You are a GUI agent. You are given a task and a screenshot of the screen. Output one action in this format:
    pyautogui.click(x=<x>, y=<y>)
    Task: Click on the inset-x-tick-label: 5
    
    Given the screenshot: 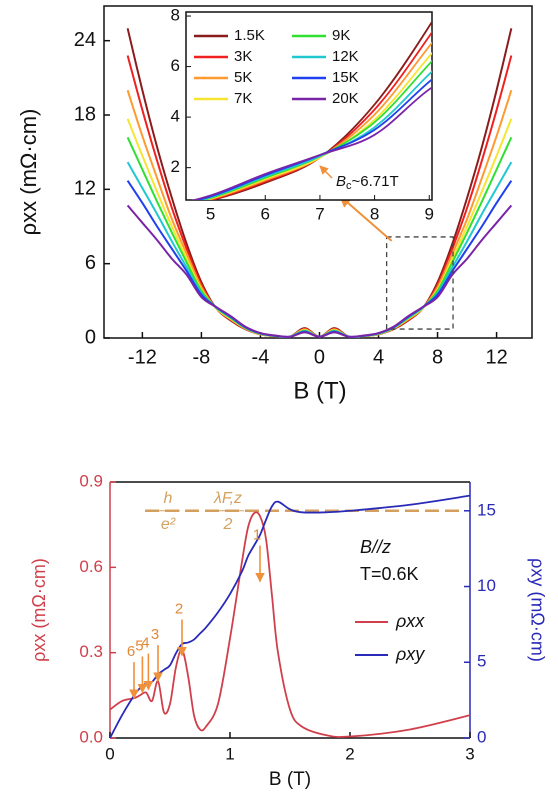 What is the action you would take?
    pyautogui.click(x=210, y=213)
    